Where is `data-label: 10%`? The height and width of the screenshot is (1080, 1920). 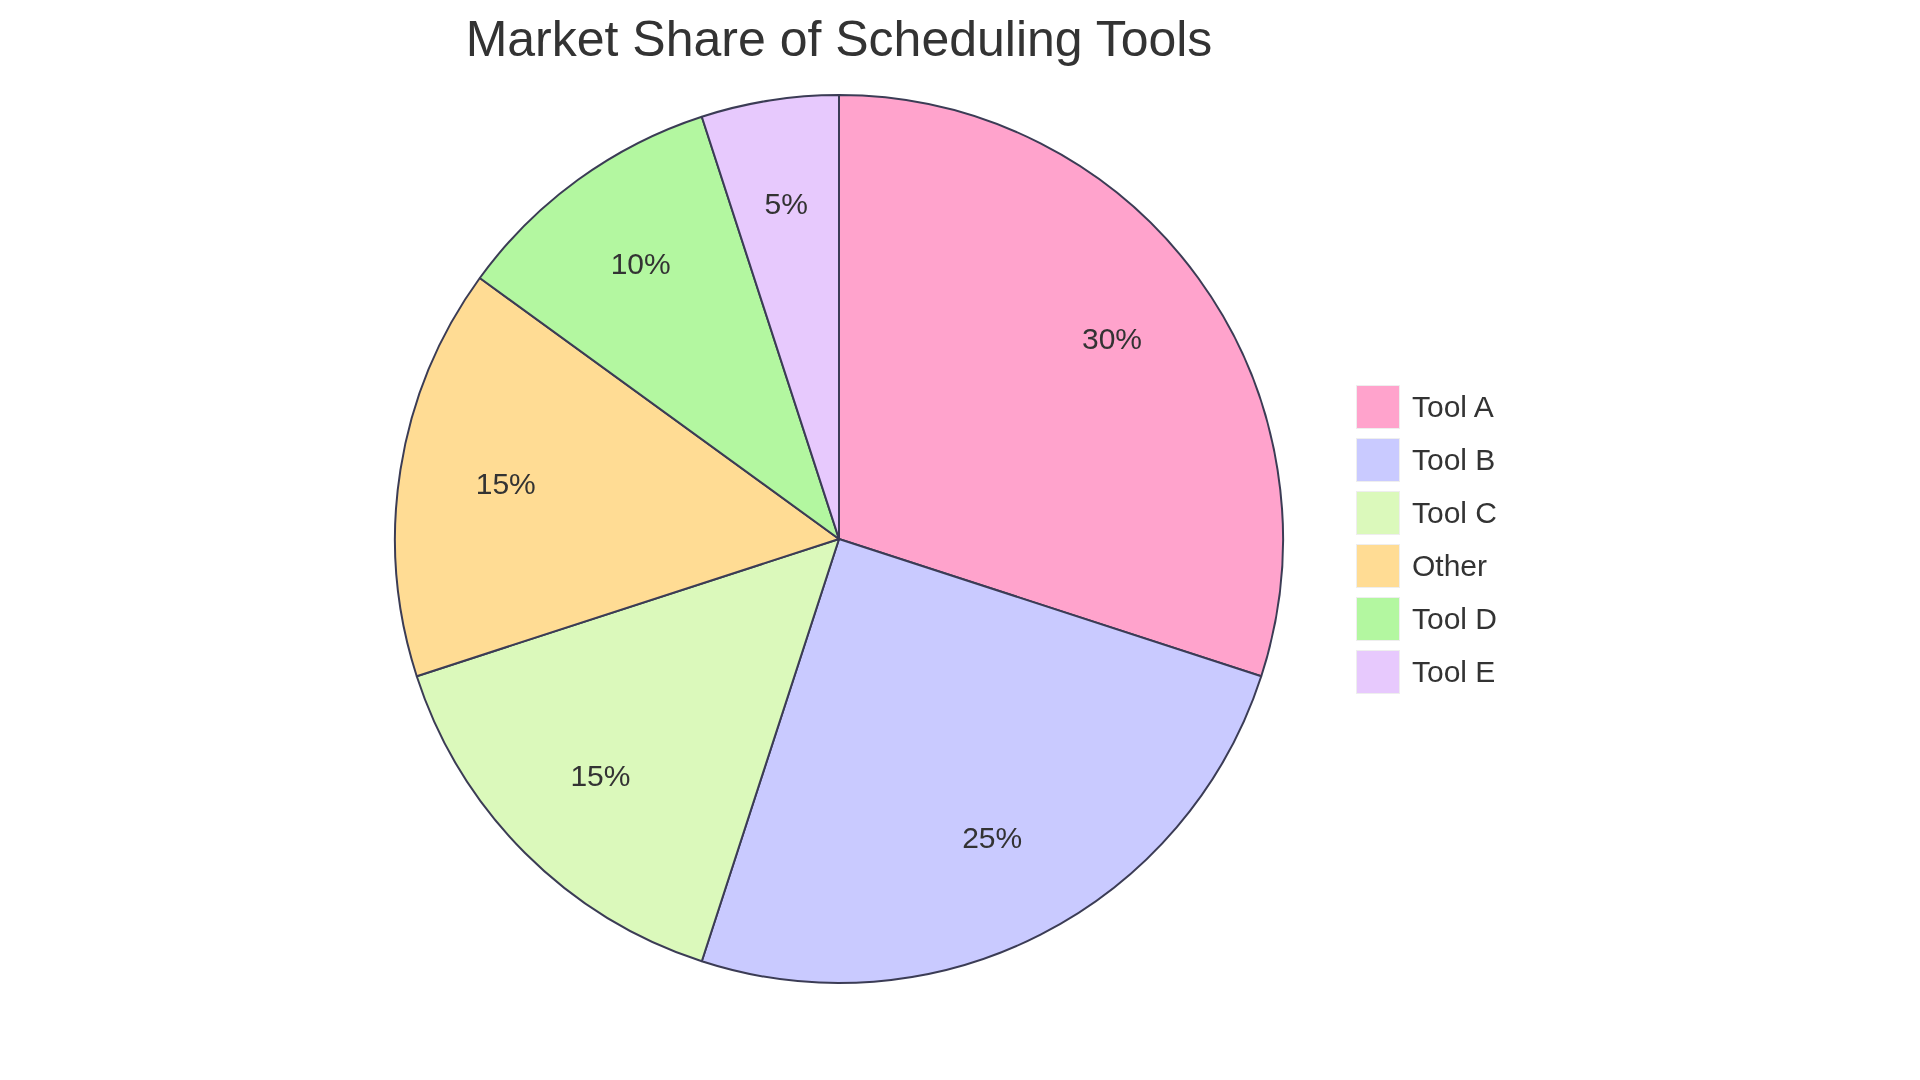 data-label: 10% is located at coordinates (640, 264).